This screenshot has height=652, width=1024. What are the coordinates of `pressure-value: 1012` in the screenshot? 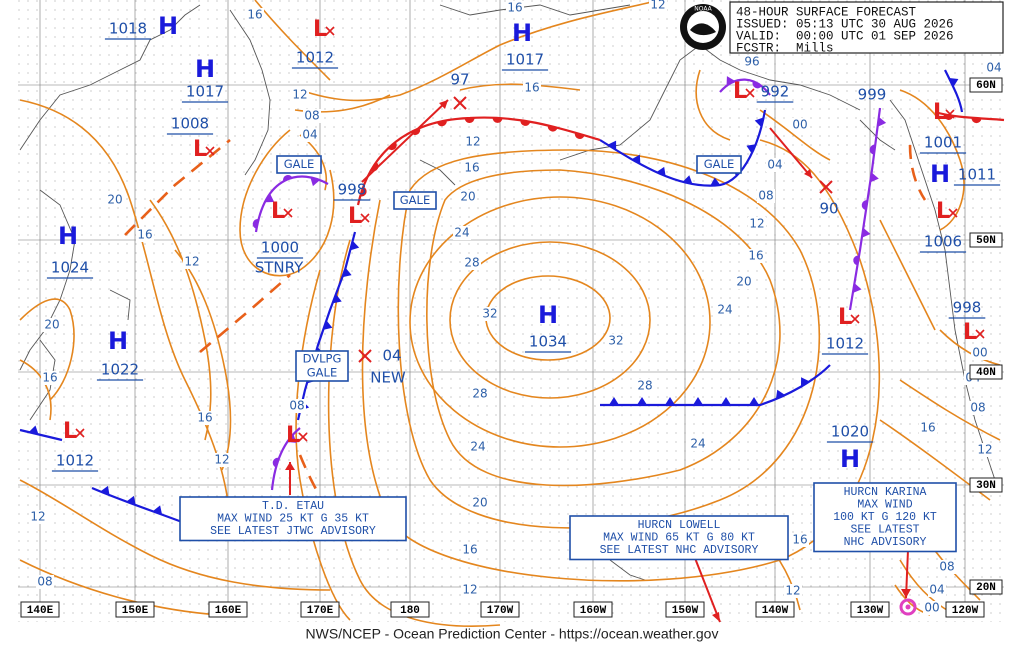 It's located at (315, 58).